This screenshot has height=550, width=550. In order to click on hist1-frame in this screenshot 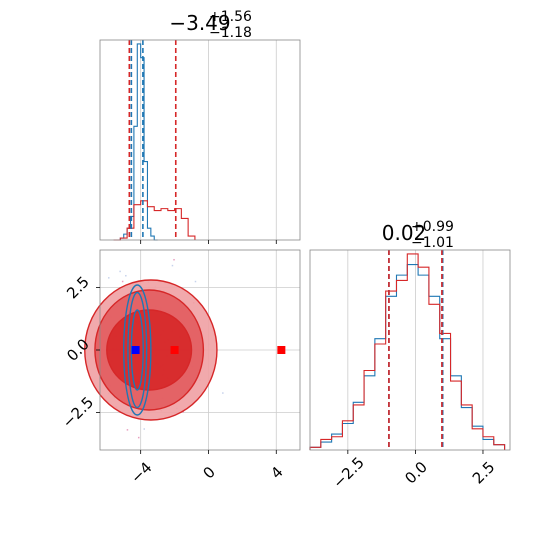, I will do `click(200, 140)`.